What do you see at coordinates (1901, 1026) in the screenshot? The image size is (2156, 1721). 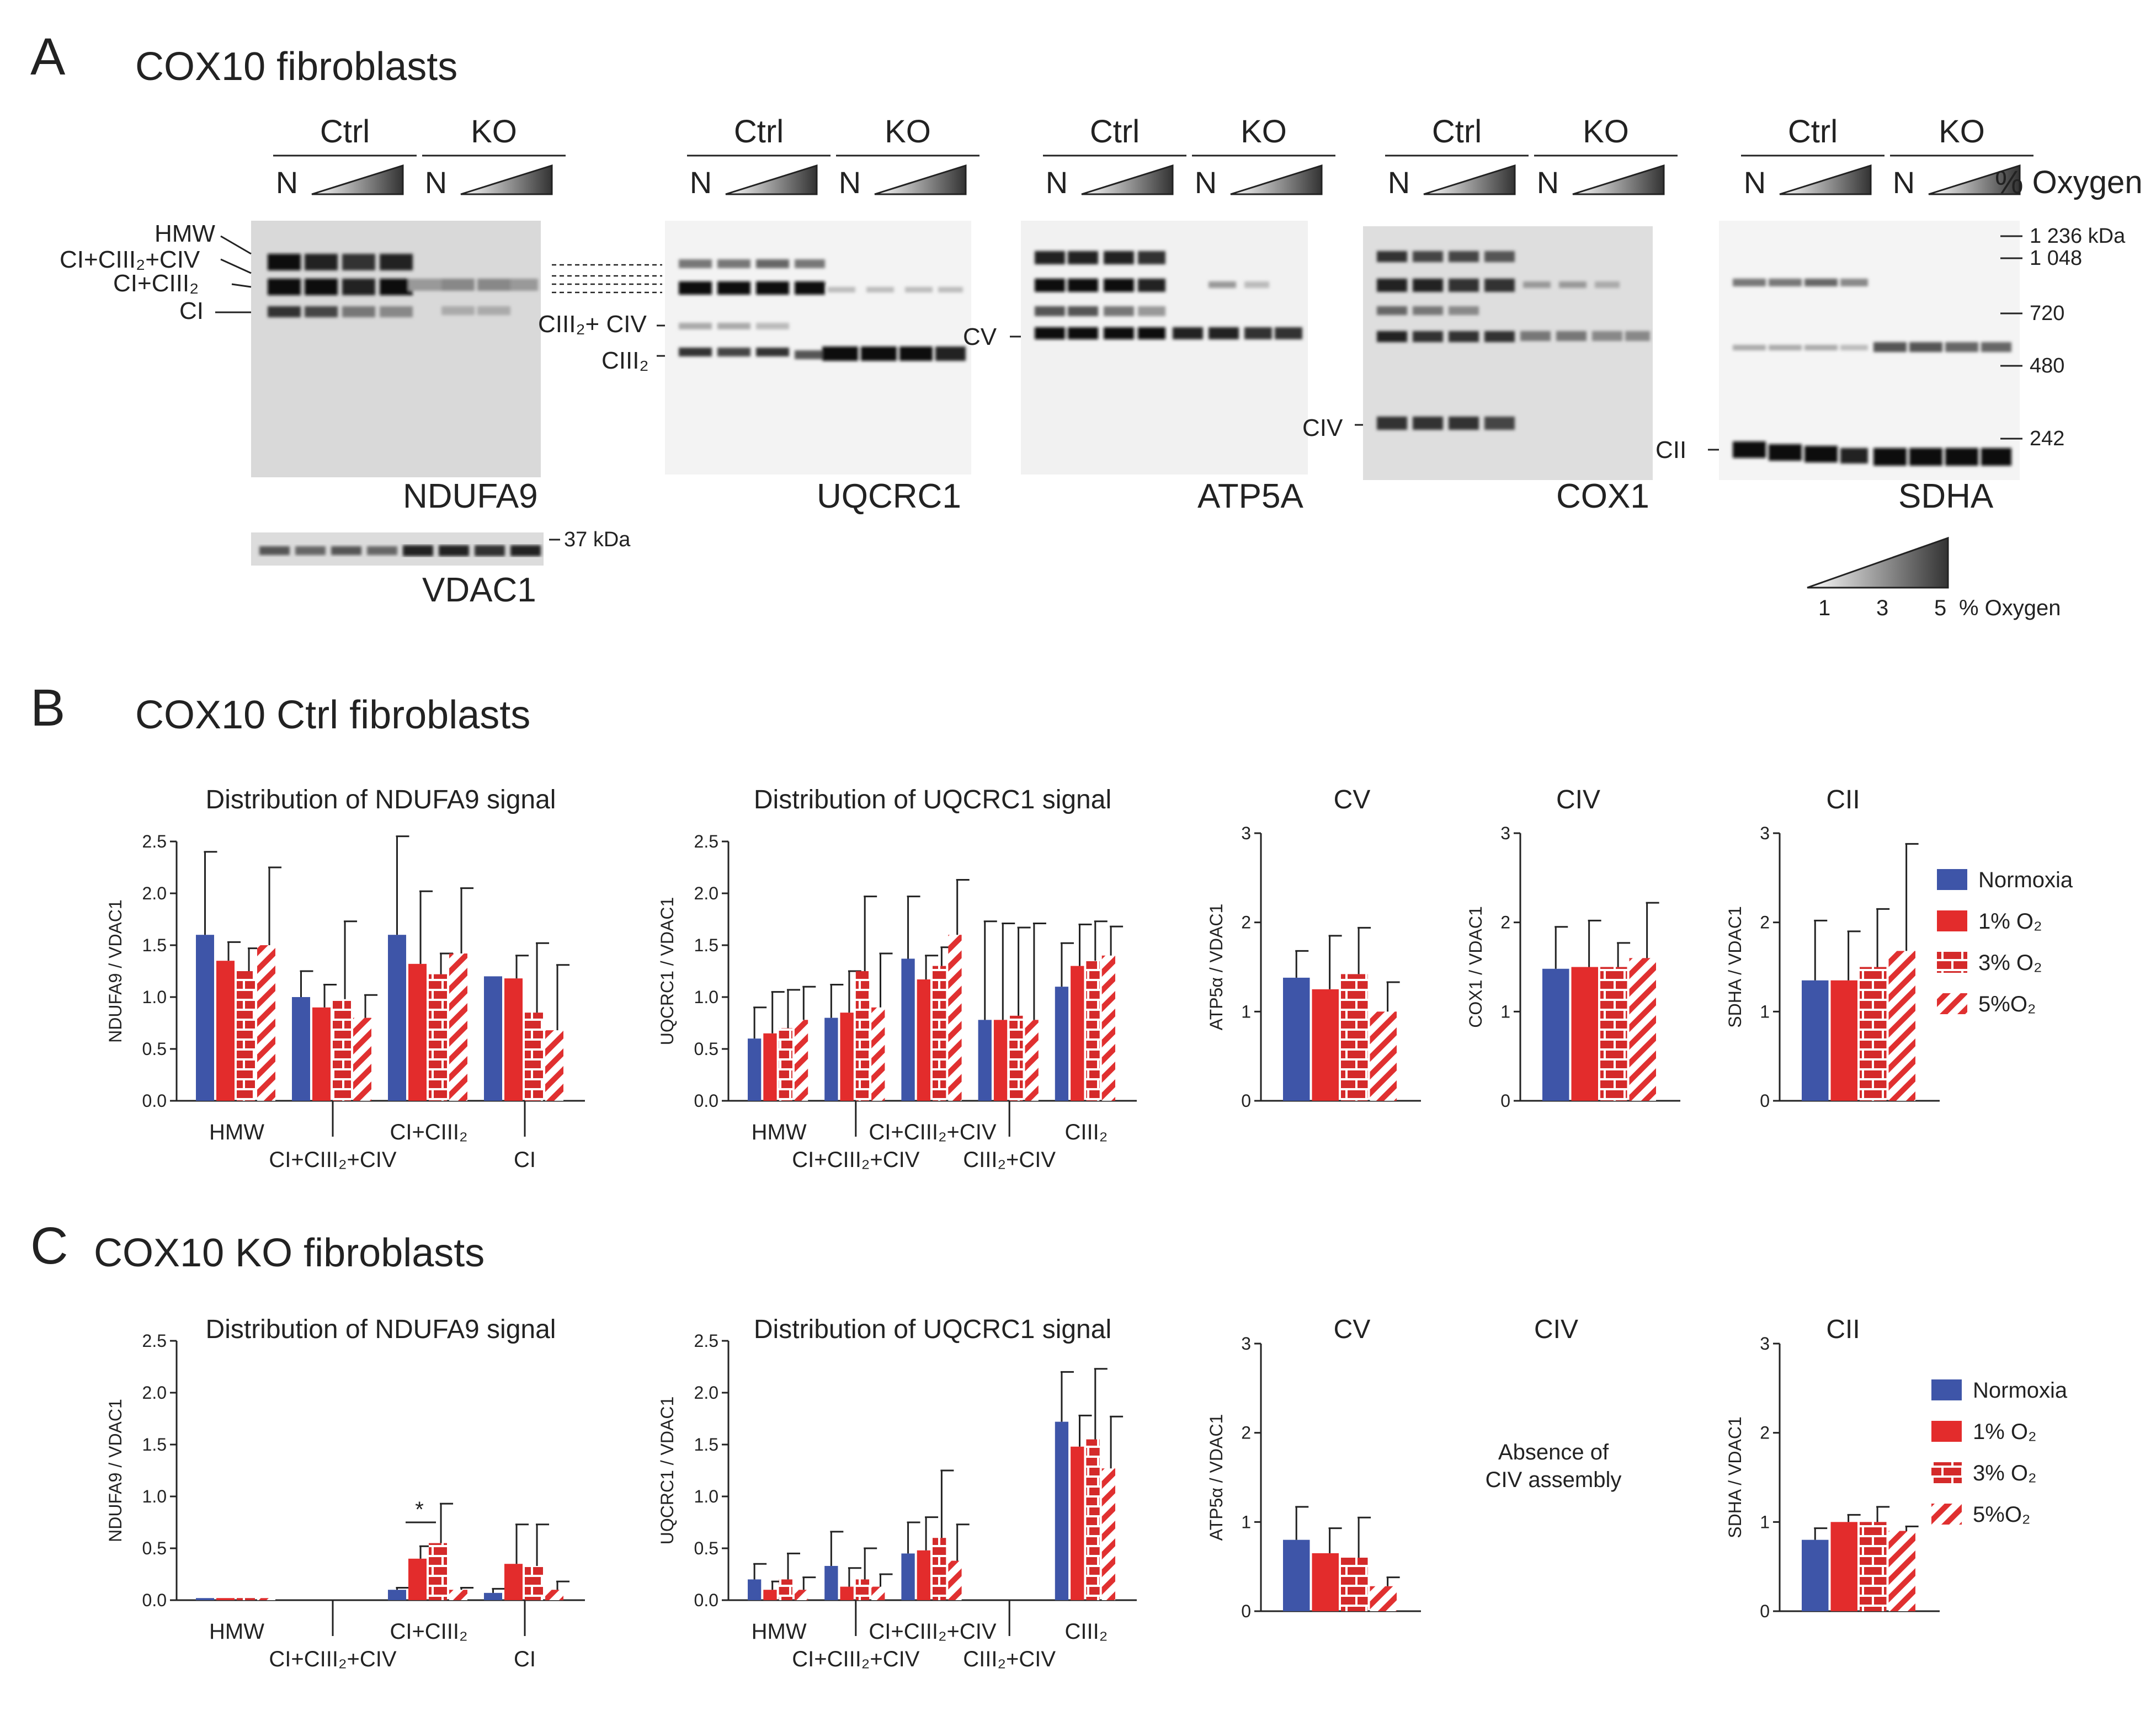 I see `bar--3` at bounding box center [1901, 1026].